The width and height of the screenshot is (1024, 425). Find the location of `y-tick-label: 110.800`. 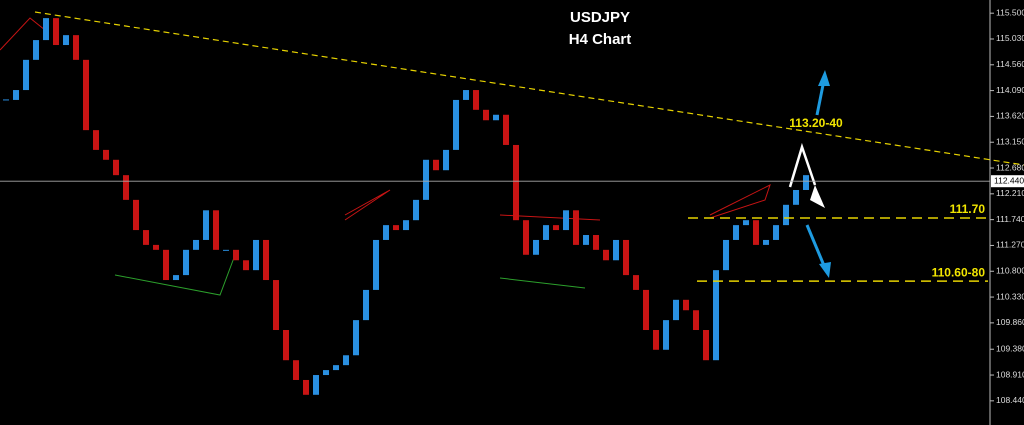

y-tick-label: 110.800 is located at coordinates (1010, 271).